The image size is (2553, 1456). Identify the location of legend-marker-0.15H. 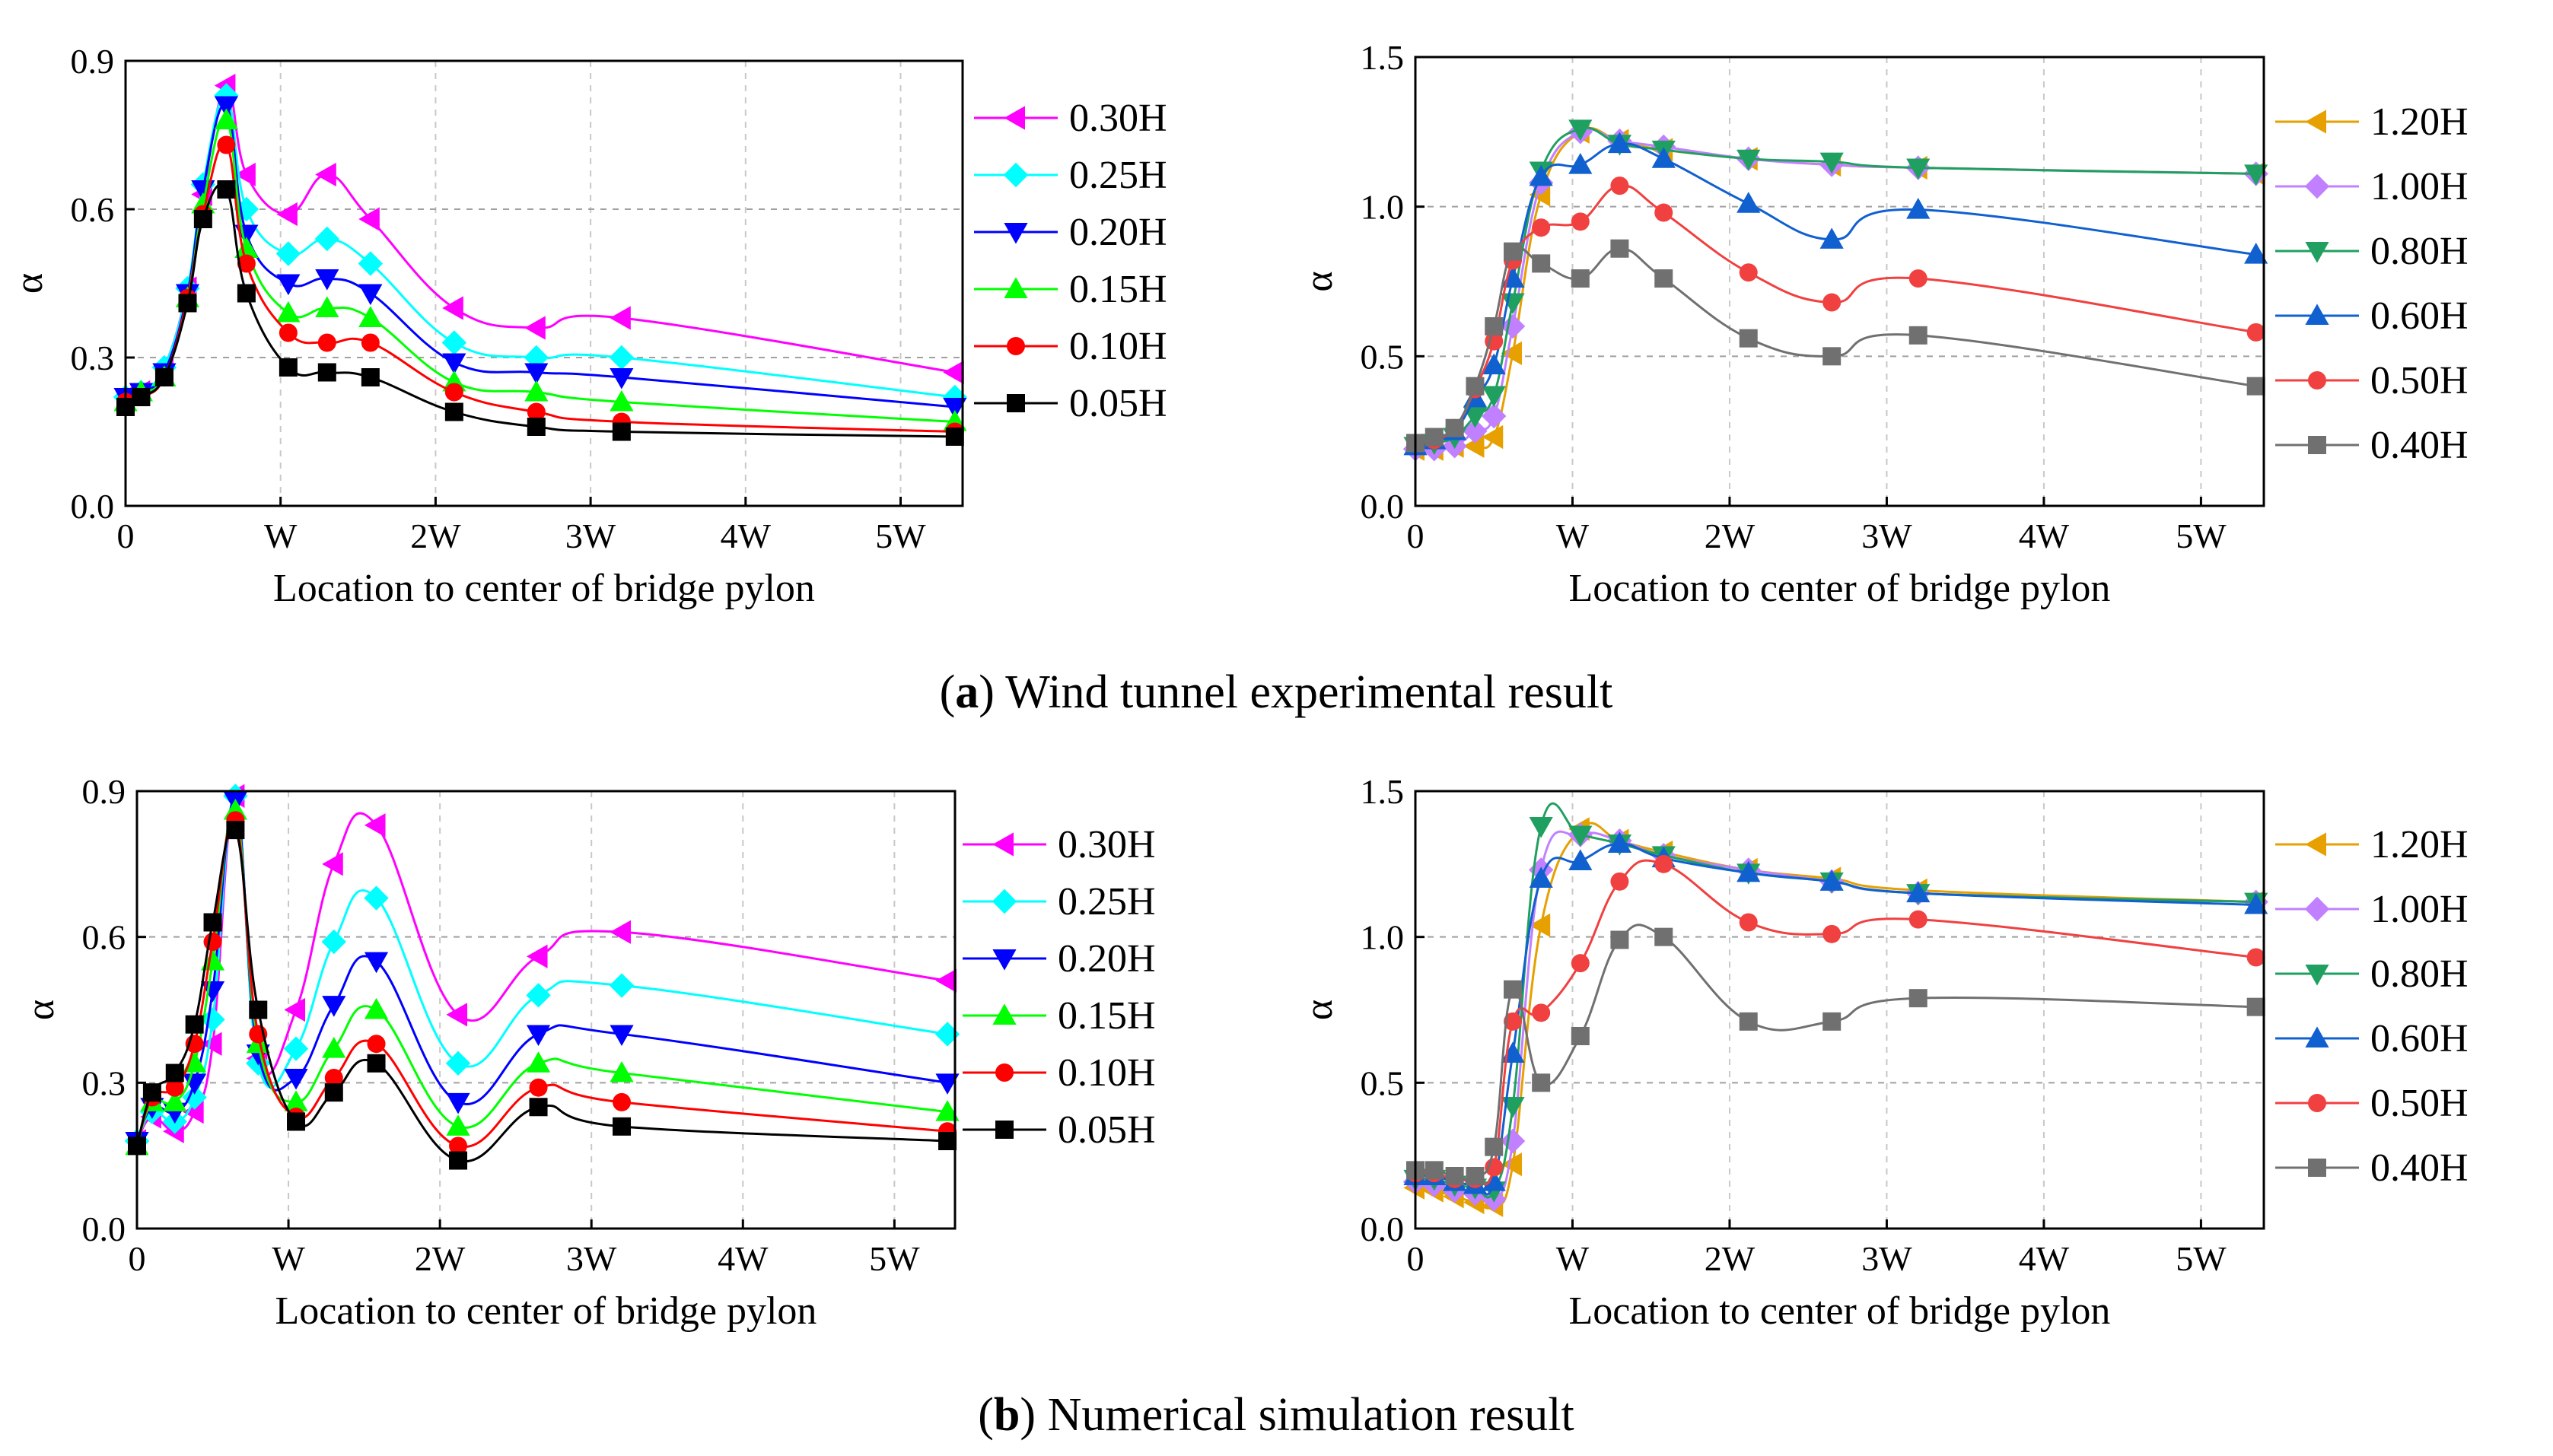
(1004, 1014).